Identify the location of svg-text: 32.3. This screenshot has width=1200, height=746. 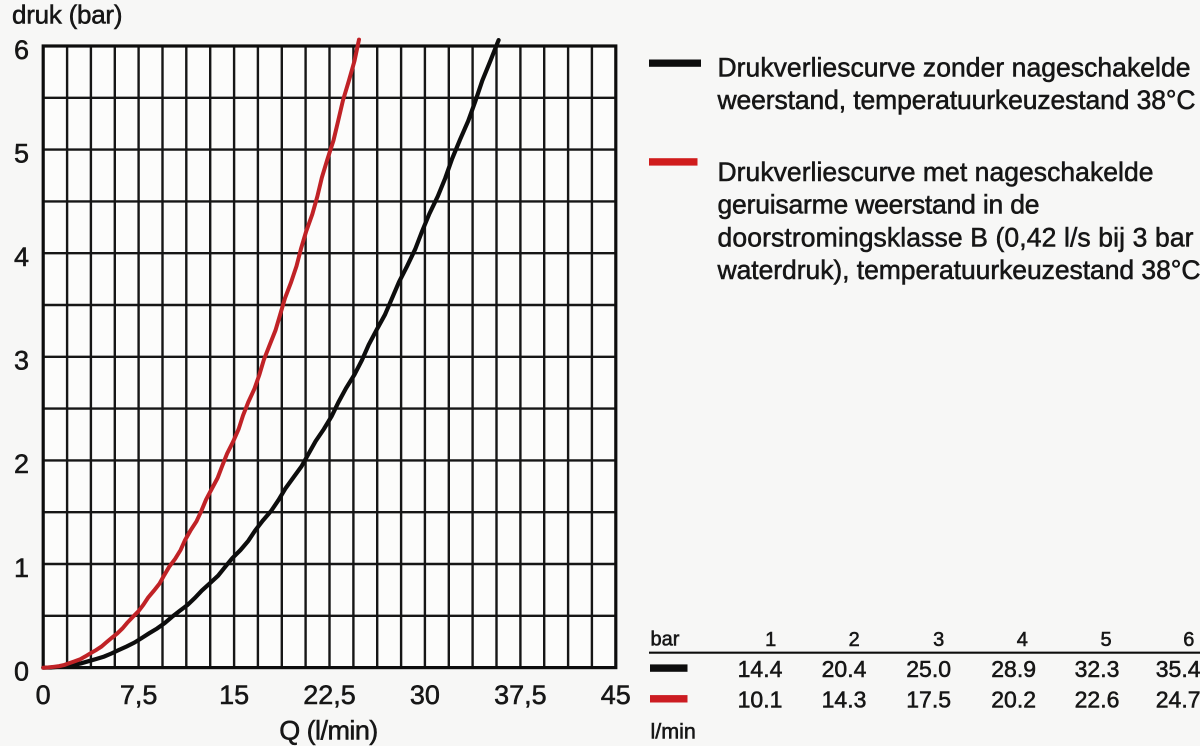
(1097, 669).